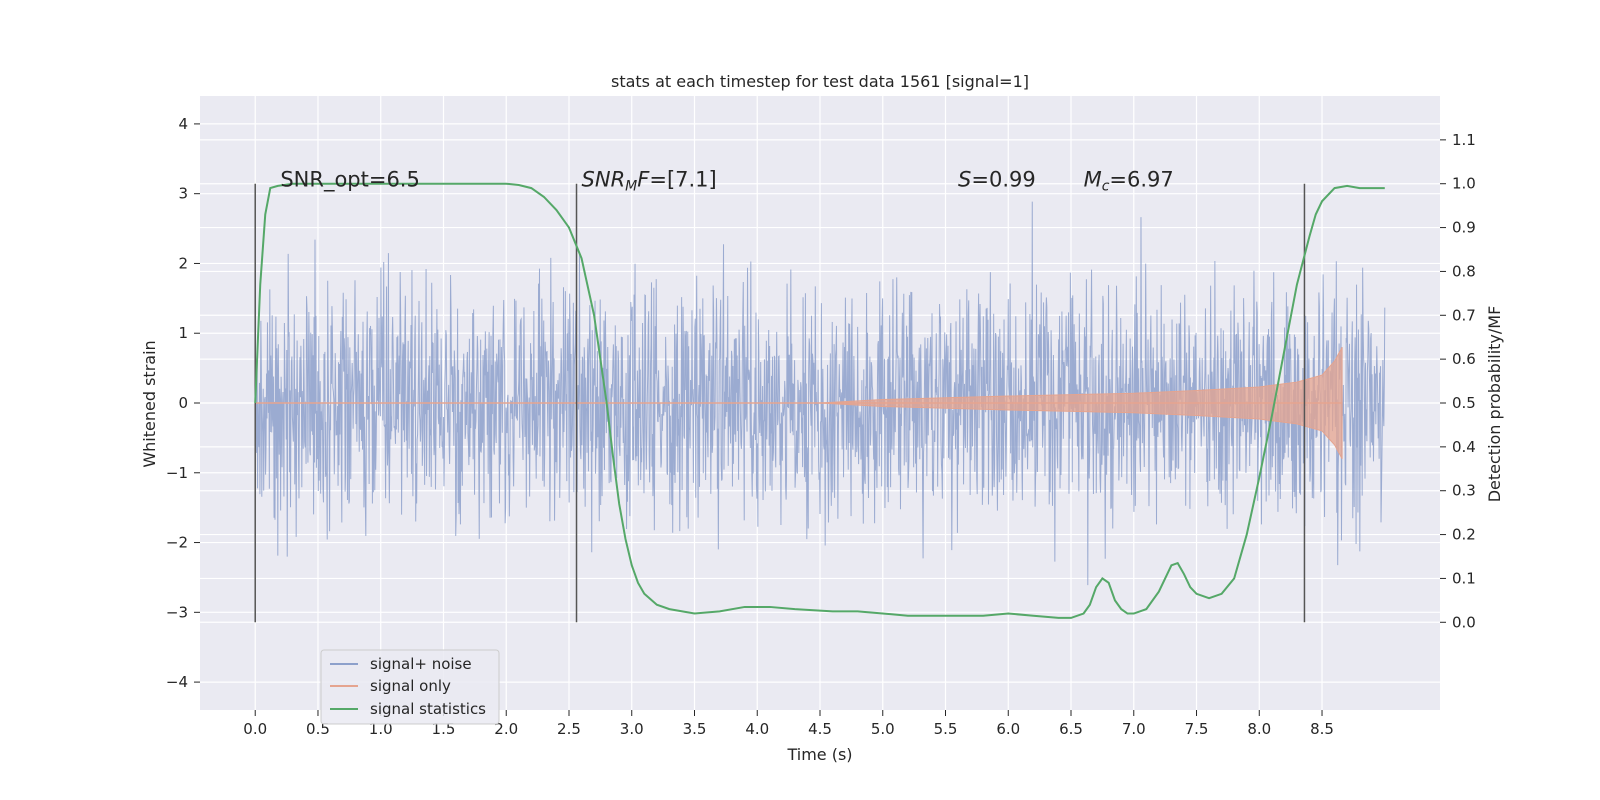 This screenshot has width=1600, height=800. What do you see at coordinates (183, 333) in the screenshot?
I see `left-y-tick-label: 1` at bounding box center [183, 333].